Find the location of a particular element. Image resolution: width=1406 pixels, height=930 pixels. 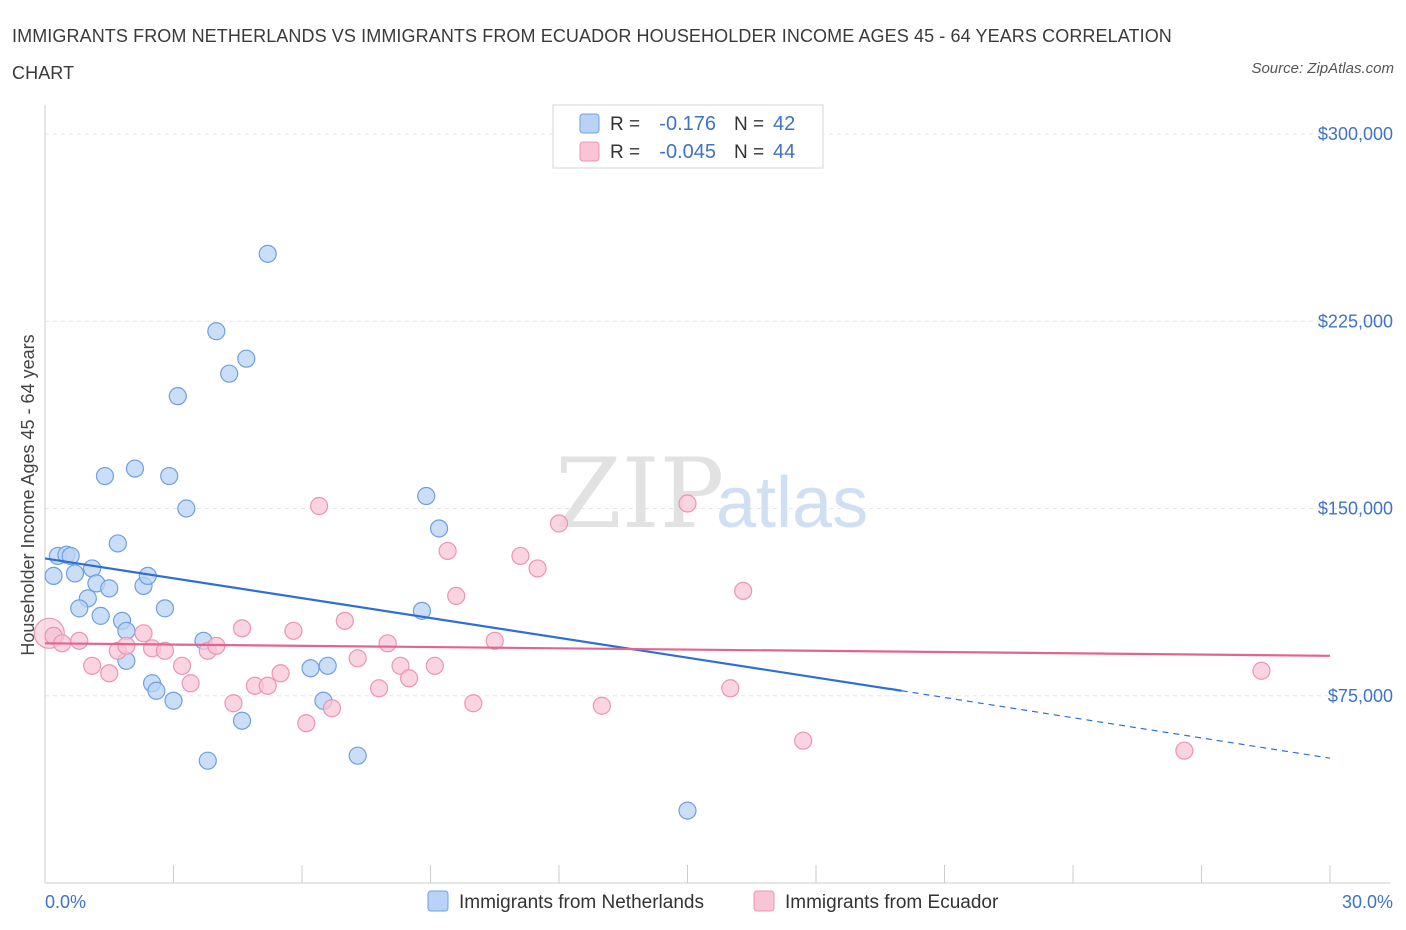

legend-r-value-1: -0.176 is located at coordinates (687, 124).